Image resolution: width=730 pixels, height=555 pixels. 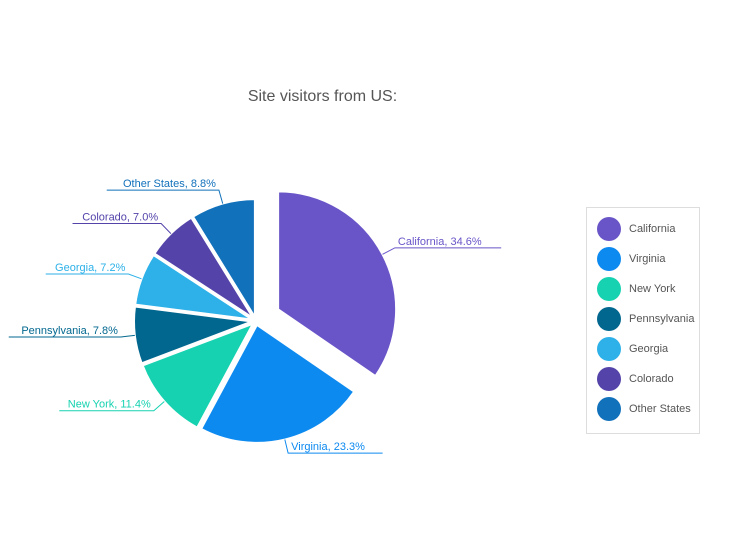 I want to click on legend-item: New York, so click(x=643, y=289).